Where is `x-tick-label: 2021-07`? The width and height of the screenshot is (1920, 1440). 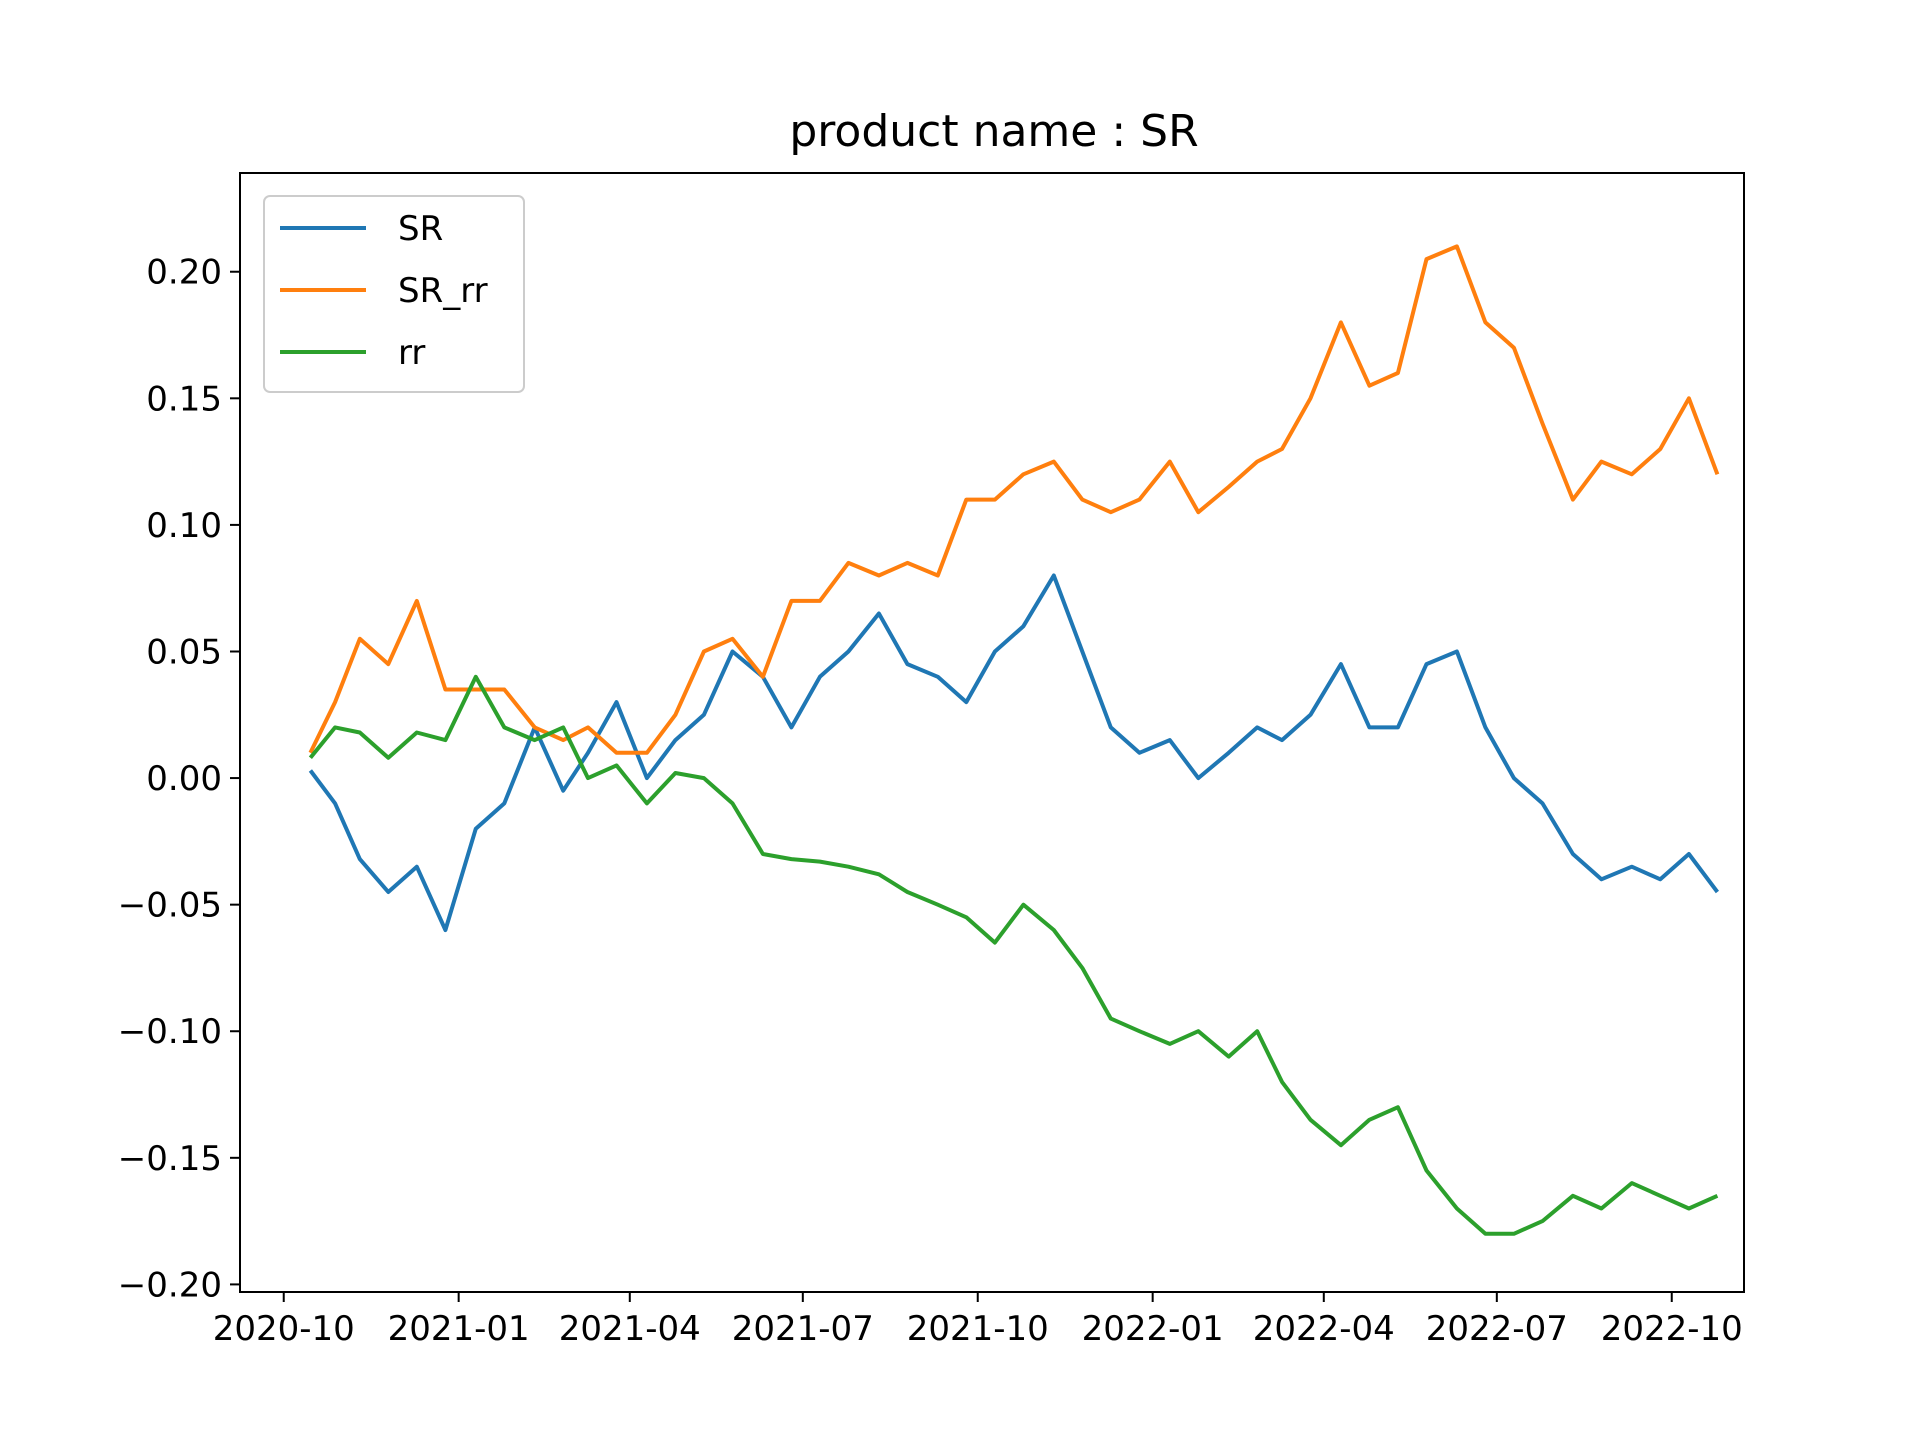 x-tick-label: 2021-07 is located at coordinates (803, 1329).